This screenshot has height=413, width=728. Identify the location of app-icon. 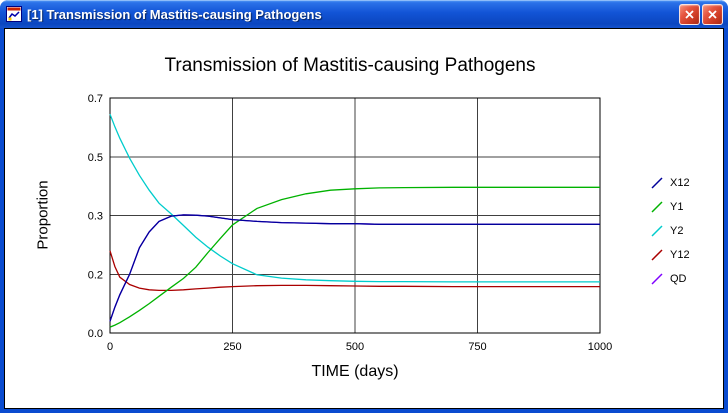
(13, 14).